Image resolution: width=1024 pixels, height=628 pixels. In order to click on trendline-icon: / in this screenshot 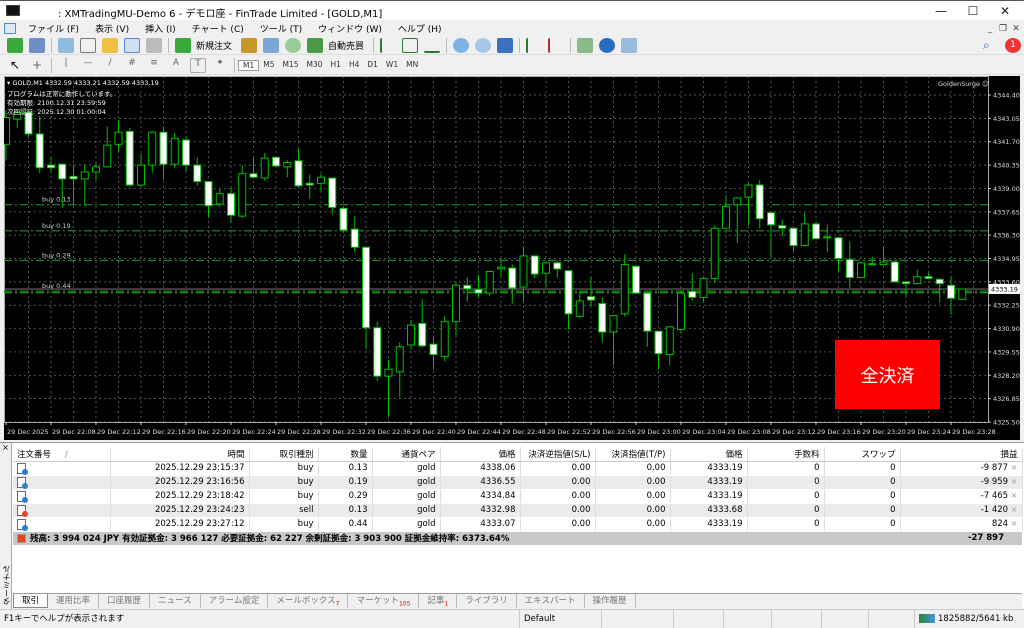, I will do `click(110, 62)`.